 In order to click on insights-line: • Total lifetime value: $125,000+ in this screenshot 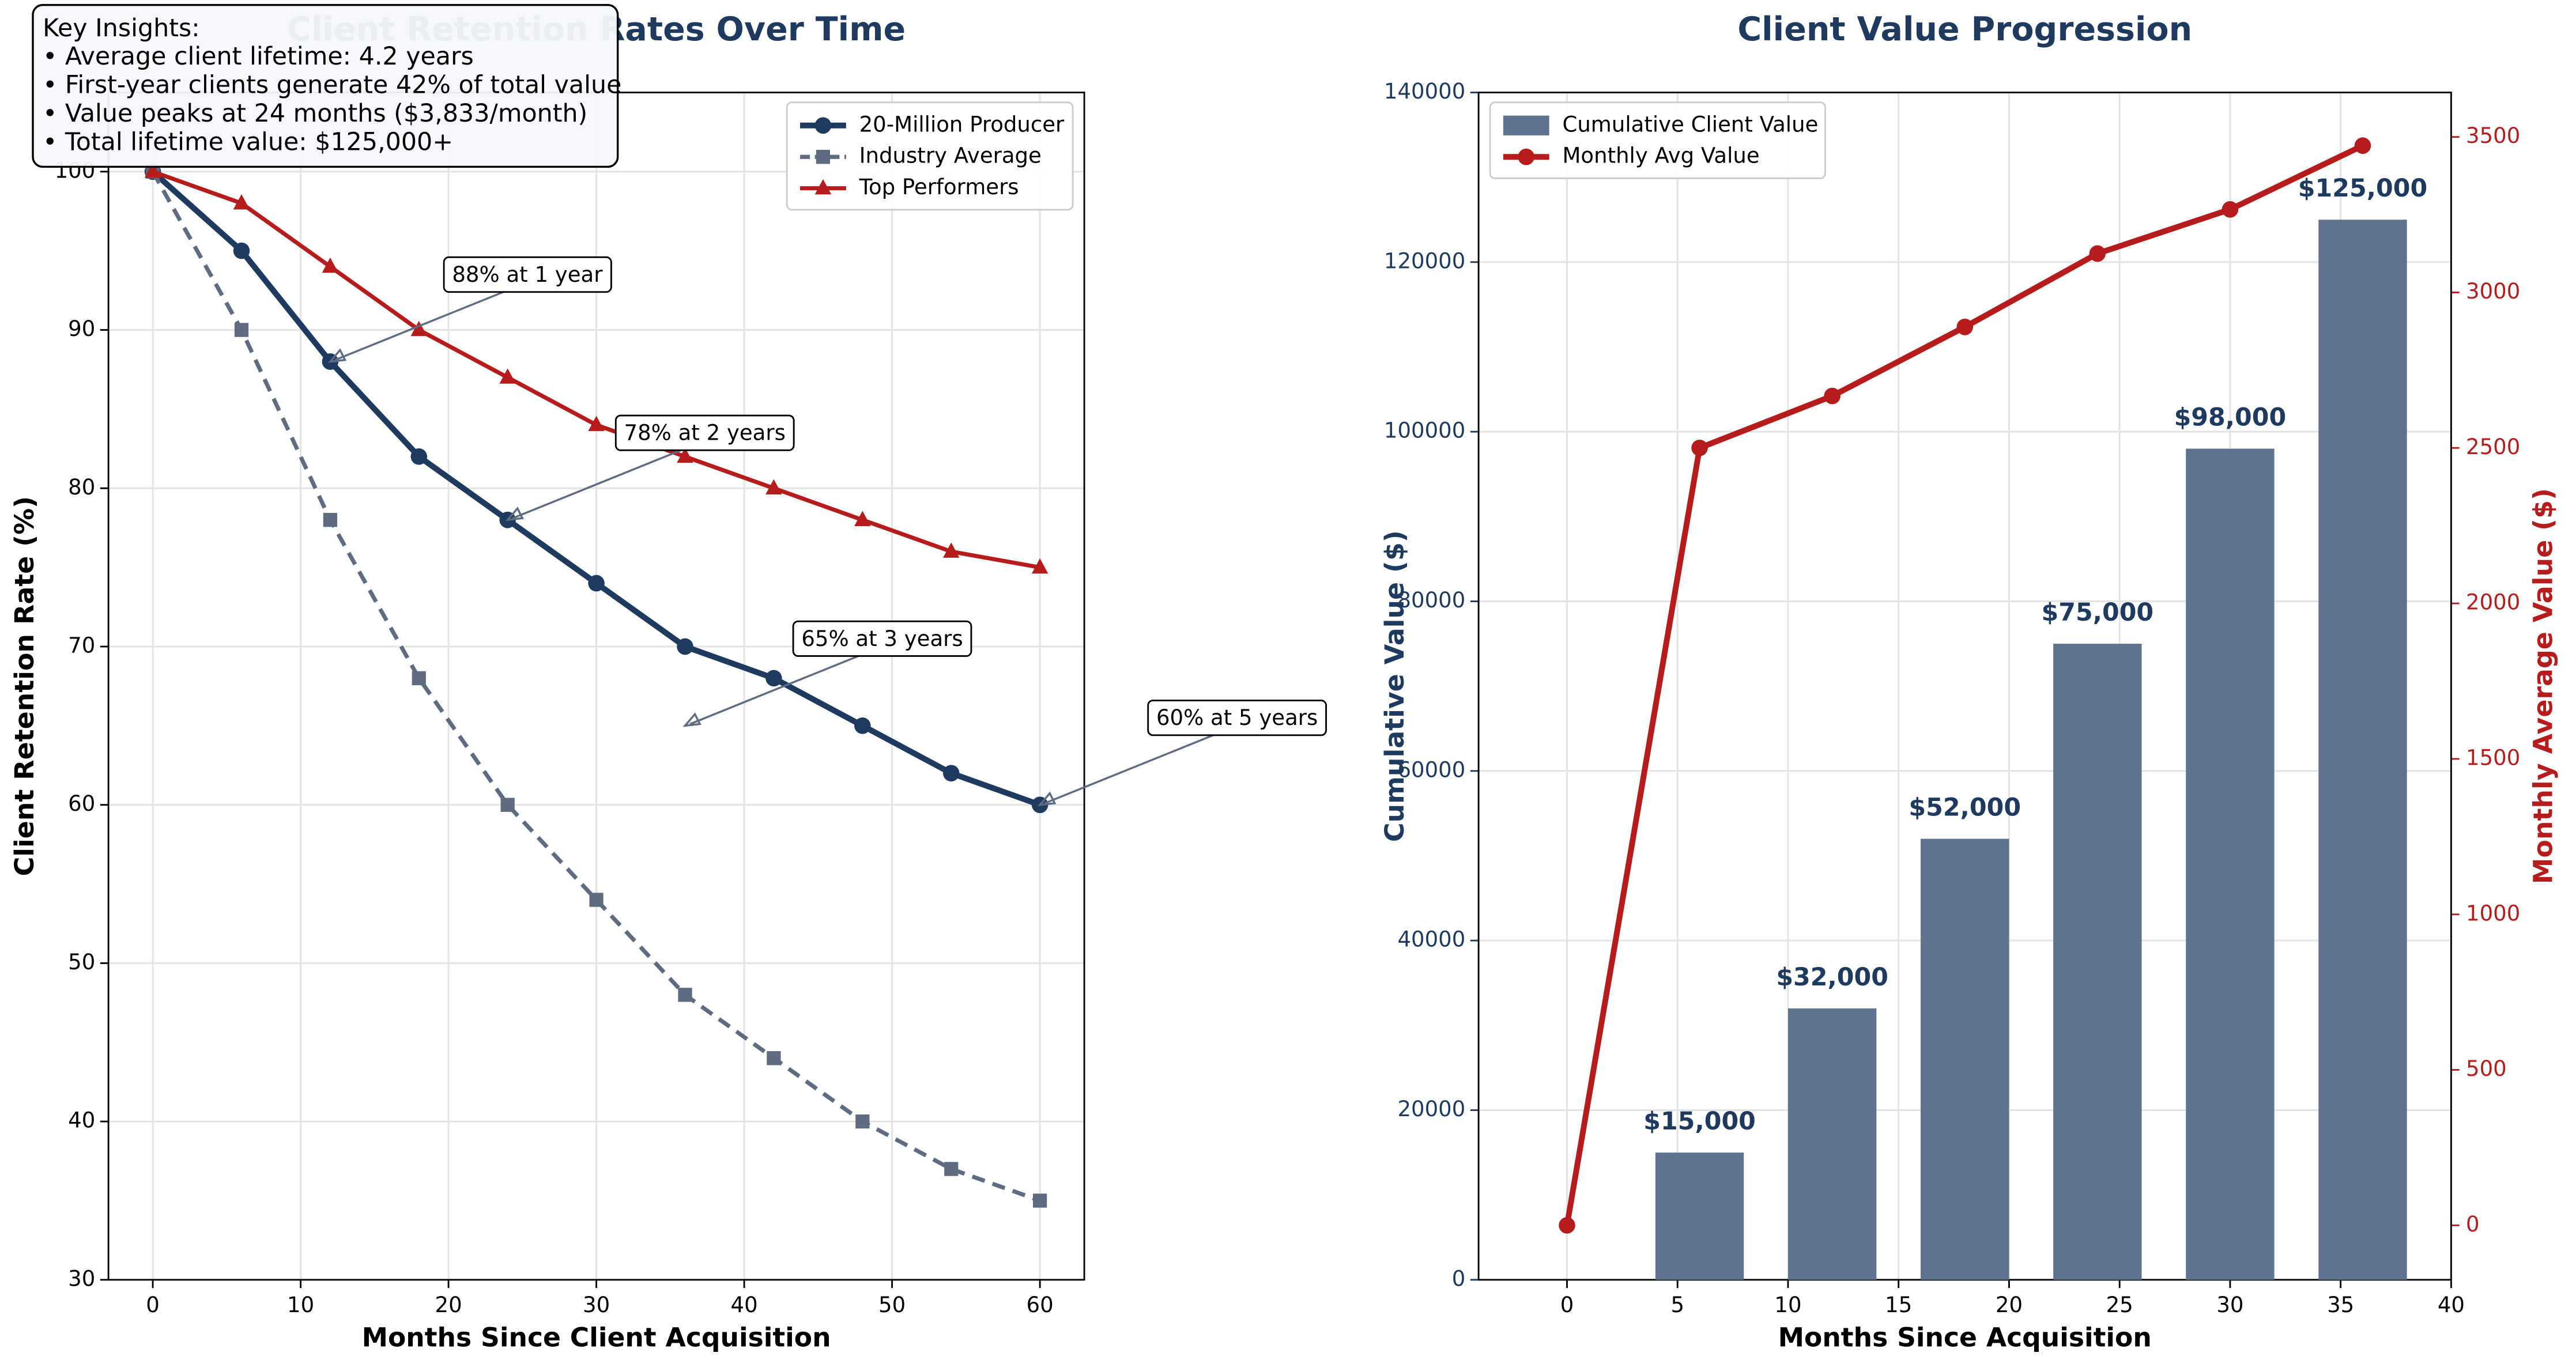, I will do `click(248, 141)`.